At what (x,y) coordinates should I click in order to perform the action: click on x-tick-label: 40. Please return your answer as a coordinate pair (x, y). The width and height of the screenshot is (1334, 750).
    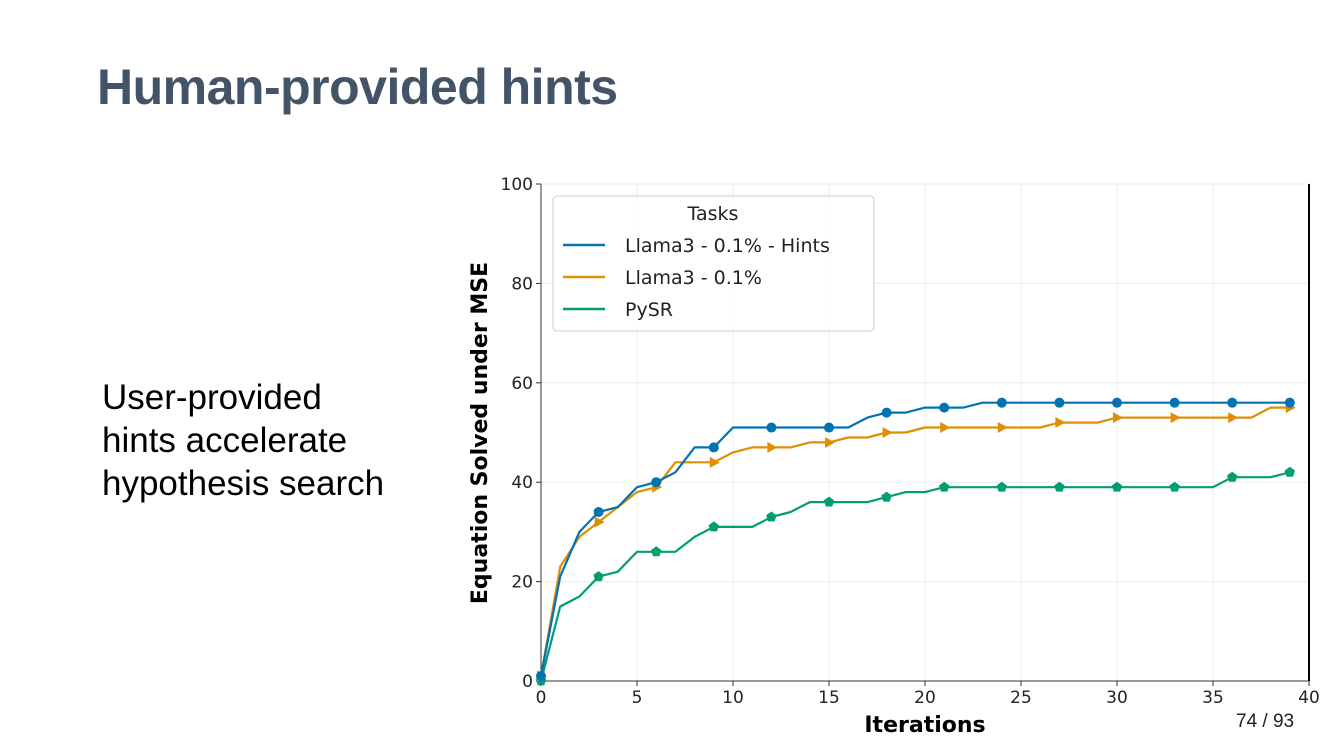
    Looking at the image, I should click on (1309, 698).